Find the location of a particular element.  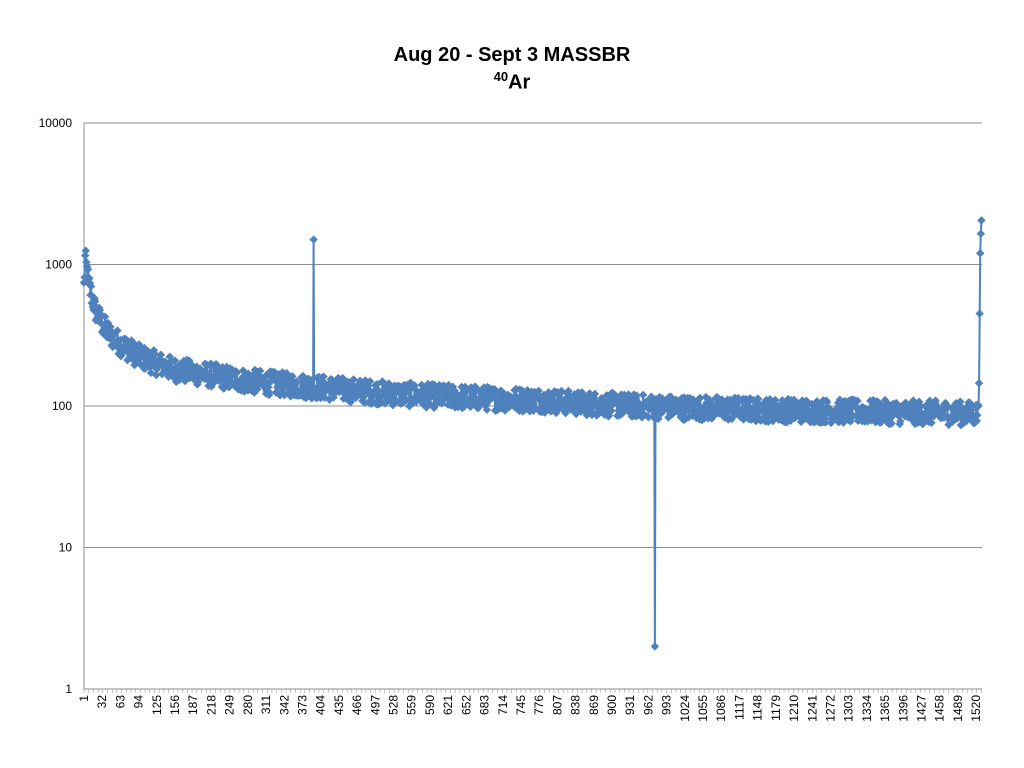

y-tick-label: 1000 is located at coordinates (58, 265).